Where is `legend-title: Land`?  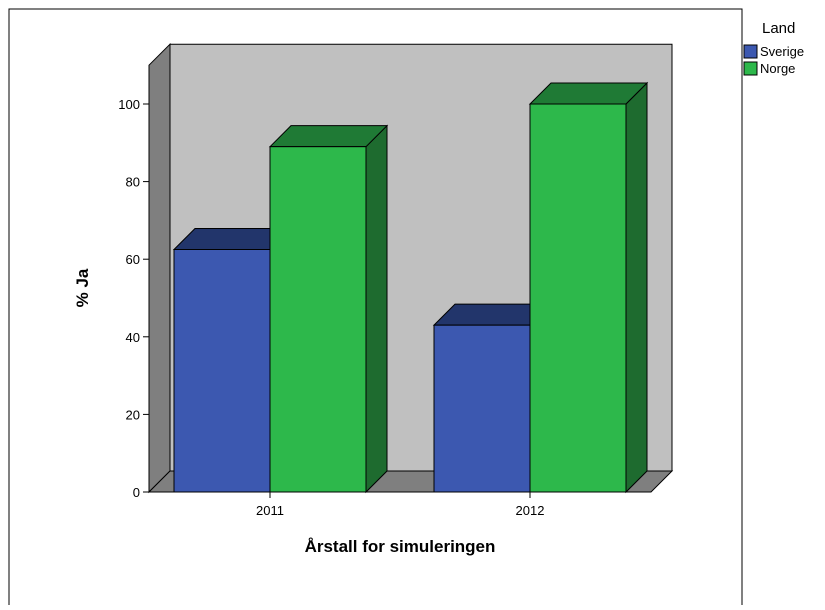 legend-title: Land is located at coordinates (778, 28).